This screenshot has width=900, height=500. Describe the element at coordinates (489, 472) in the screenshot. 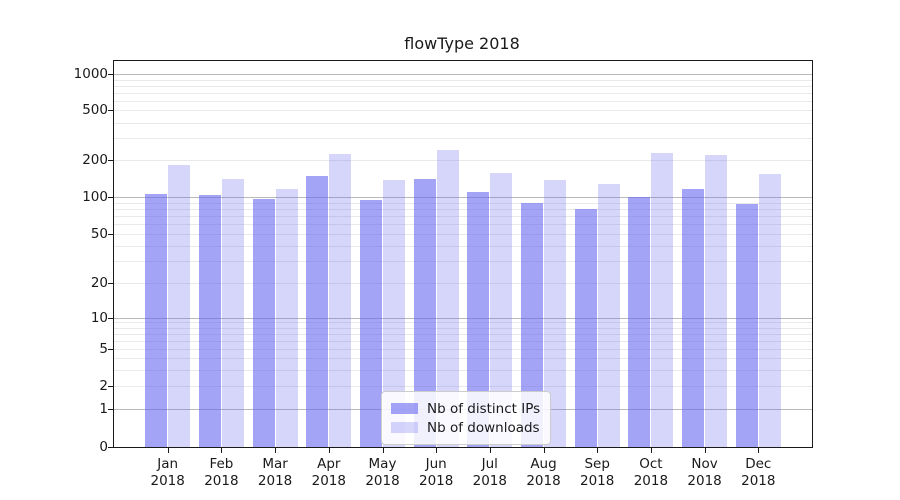

I see `x-tick-label-jul: Jul 2018` at that location.